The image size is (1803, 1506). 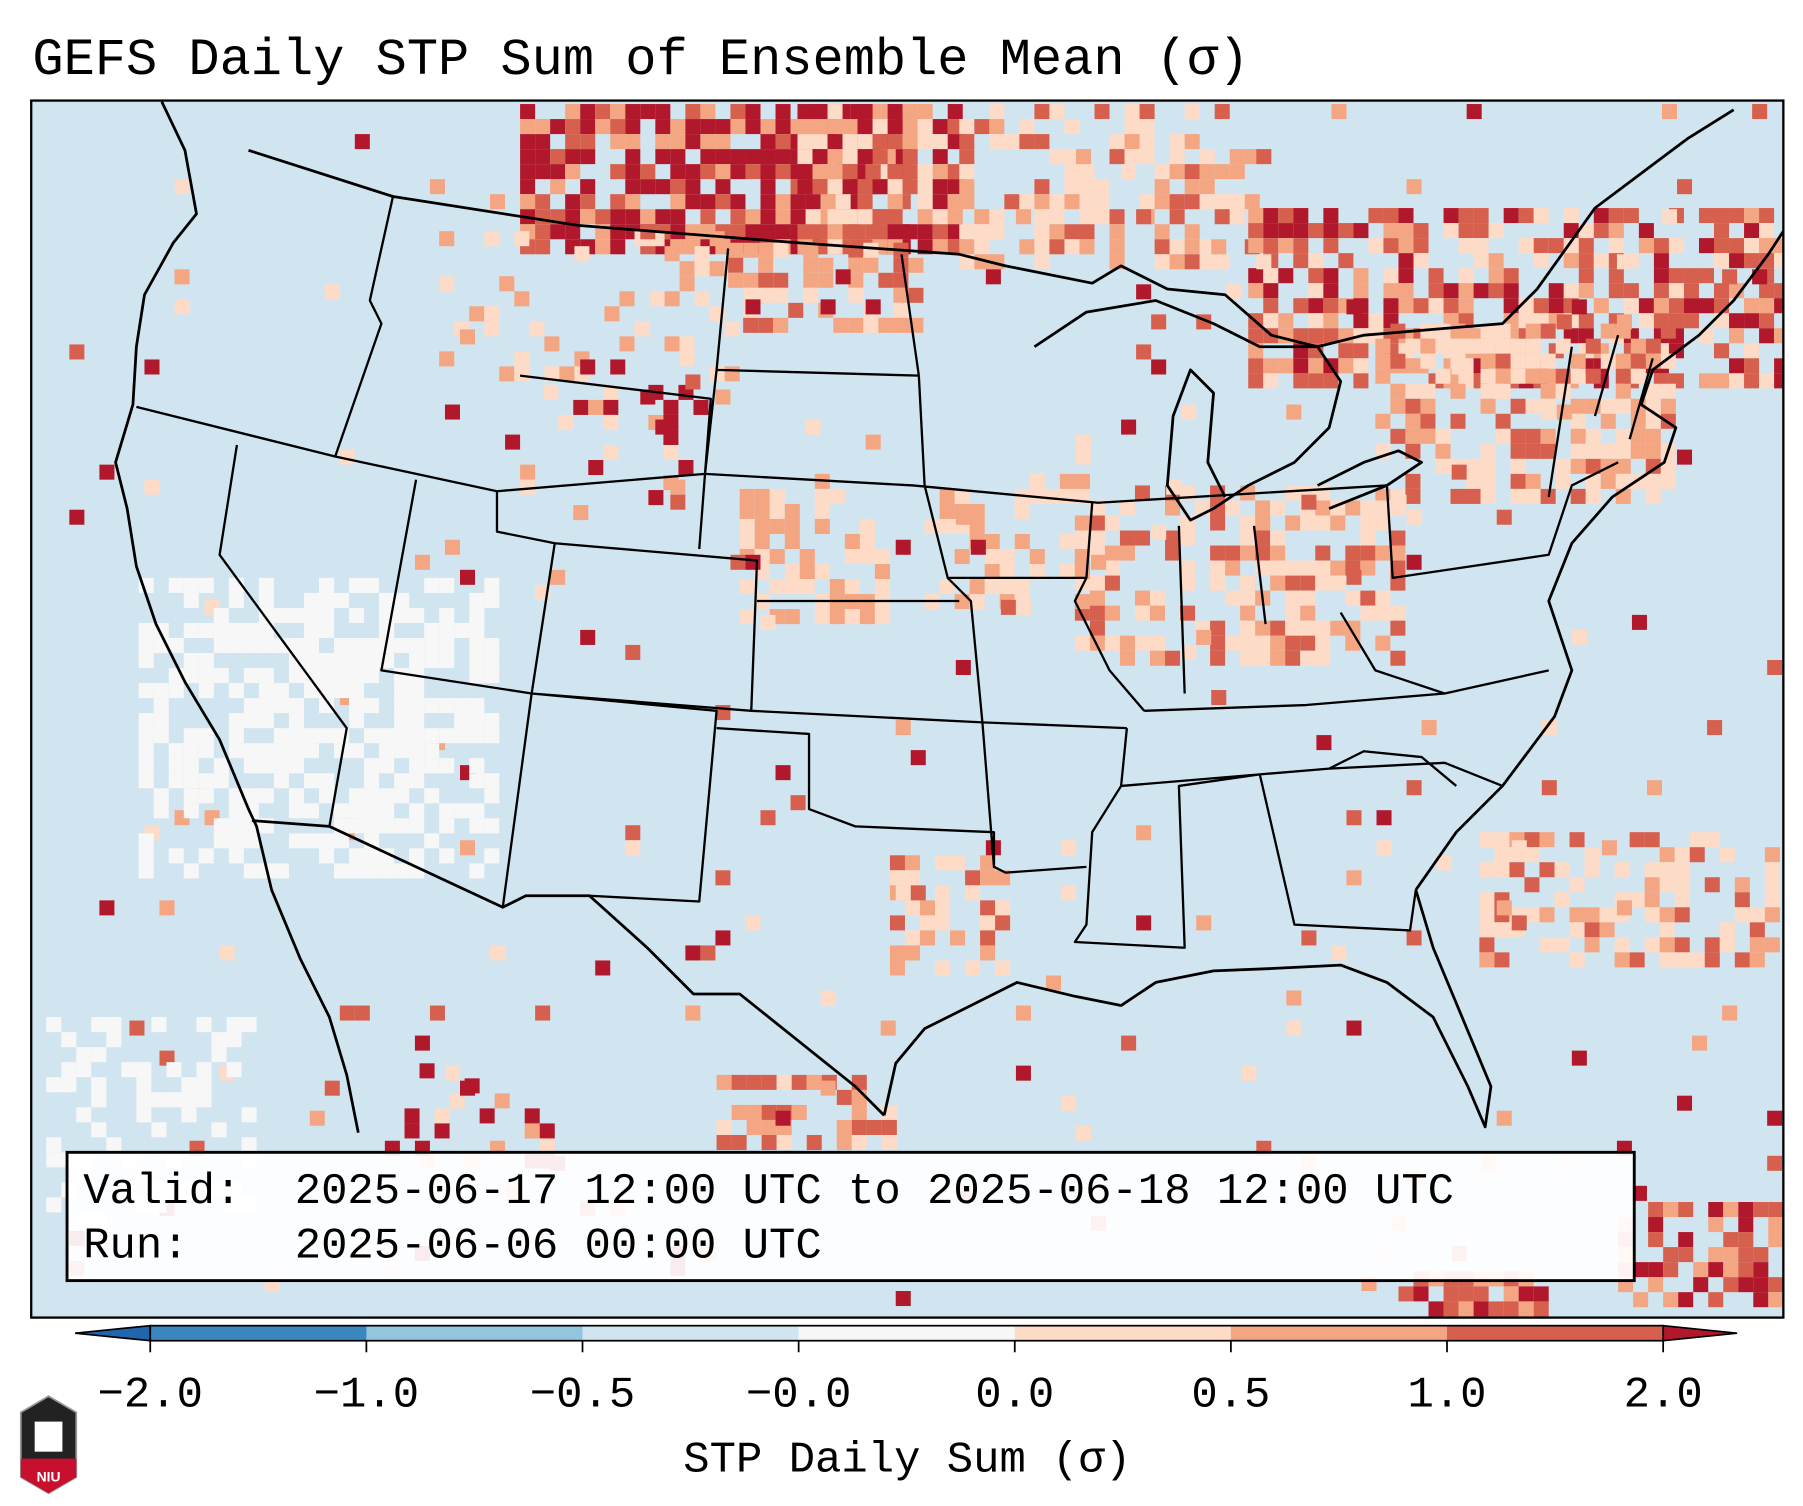 I want to click on colorbar: −2.0 −1.0 −0.5 −0.0 0.0 0.5 1.0 2.0, so click(x=906, y=1372).